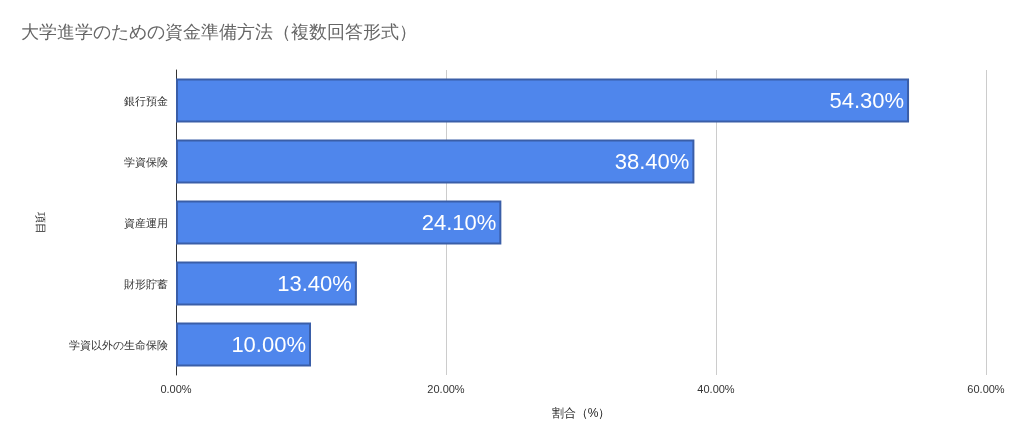  I want to click on y-tick-label: 学資以外の生命保険, so click(118, 344).